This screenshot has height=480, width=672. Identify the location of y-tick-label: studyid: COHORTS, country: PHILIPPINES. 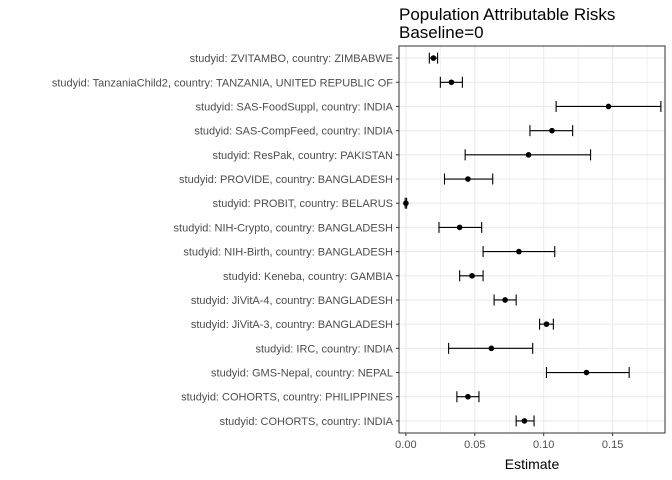
(287, 398).